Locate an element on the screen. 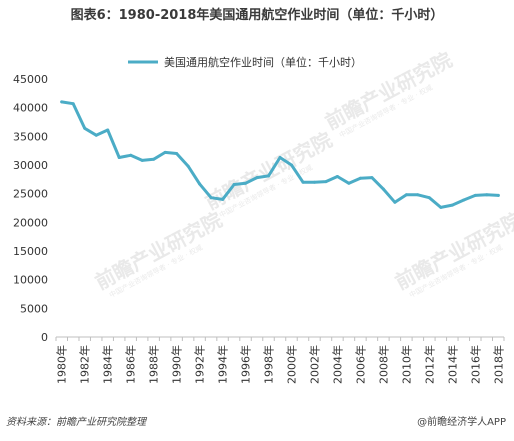 This screenshot has height=441, width=514. legend-label: 美国通用航空作业时间（单位：千小时） is located at coordinates (263, 62).